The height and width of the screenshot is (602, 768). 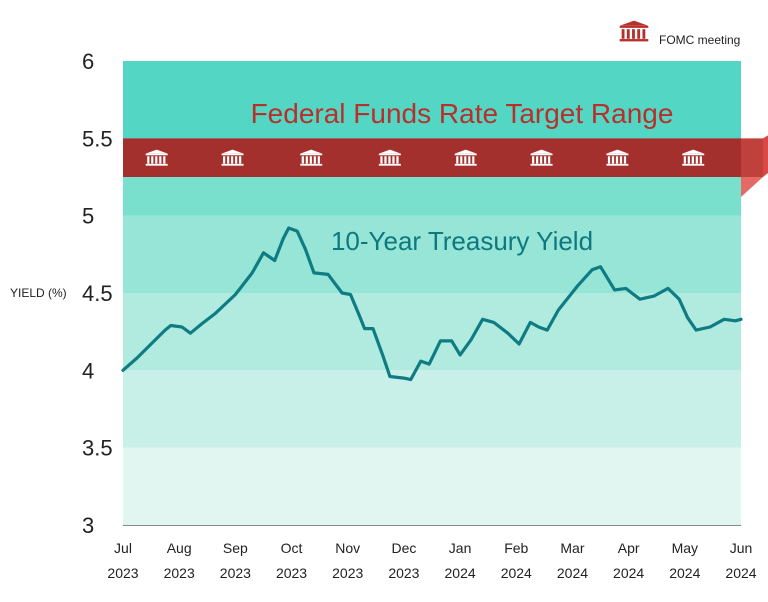 I want to click on y-tick-label: 4, so click(x=88, y=370).